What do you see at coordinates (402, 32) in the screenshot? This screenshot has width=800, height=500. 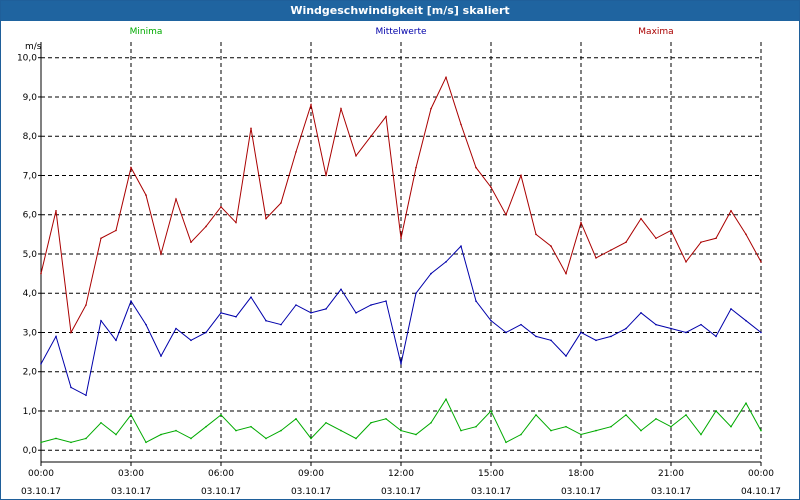 I see `legend: Minima Mittelwerte Maxima` at bounding box center [402, 32].